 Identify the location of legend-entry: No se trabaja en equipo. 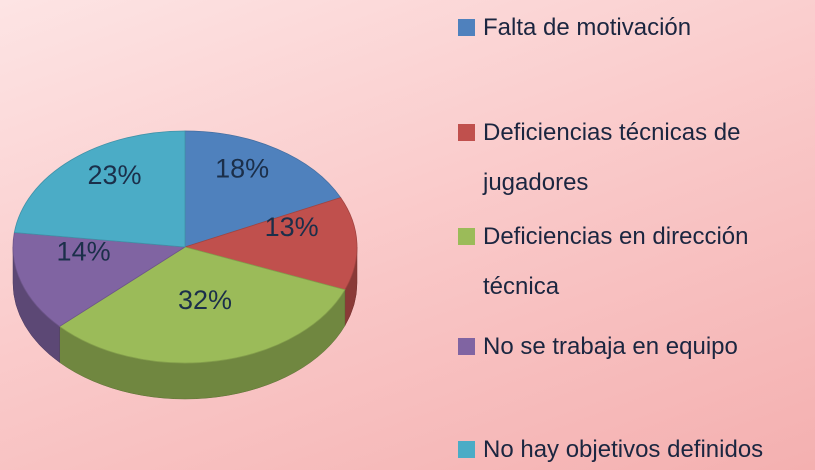
(630, 347).